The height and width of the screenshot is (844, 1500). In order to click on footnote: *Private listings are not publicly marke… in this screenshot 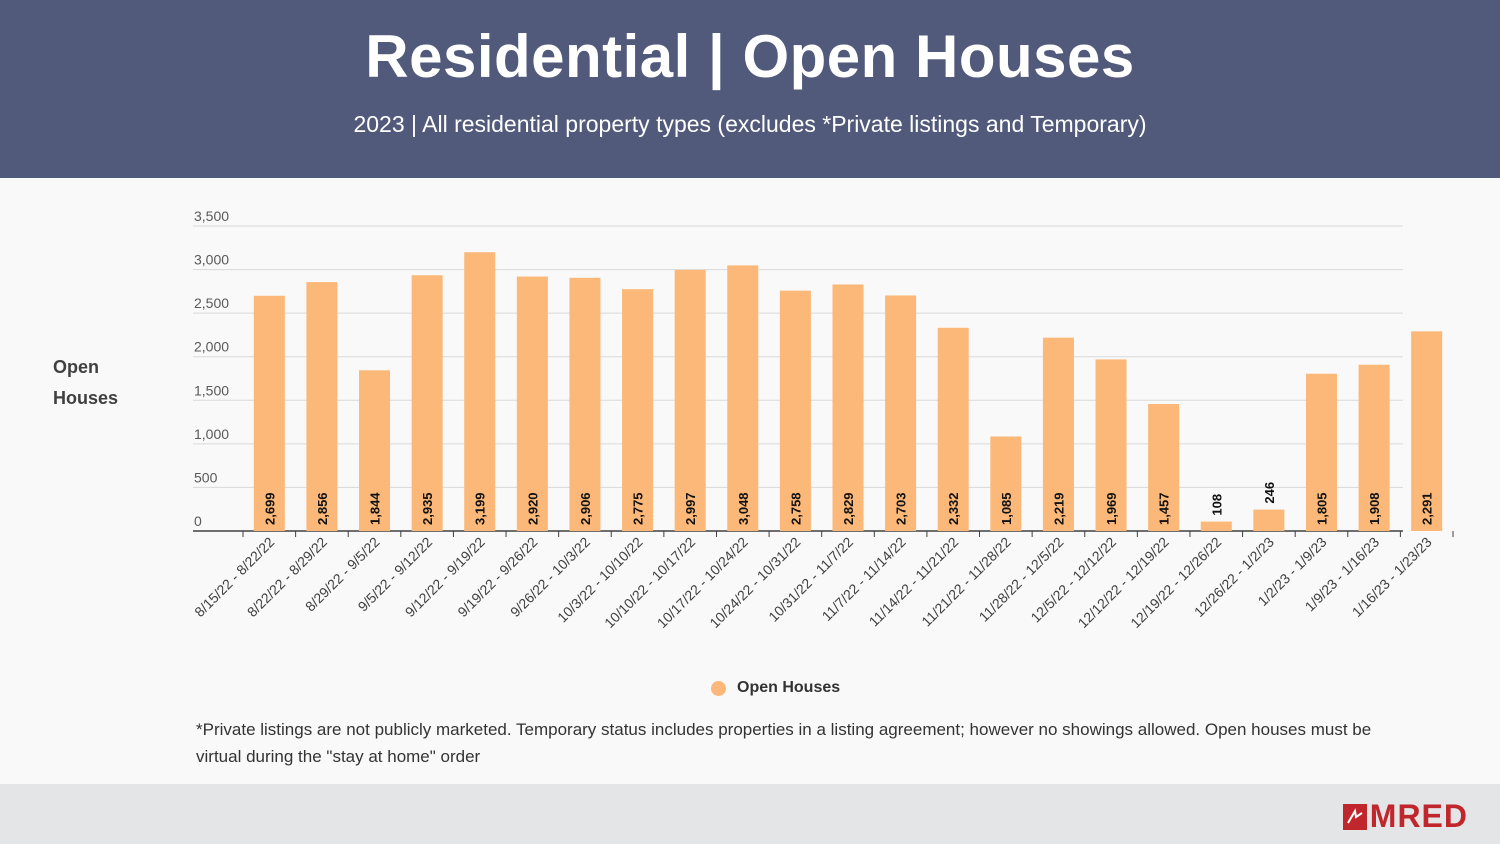, I will do `click(784, 743)`.